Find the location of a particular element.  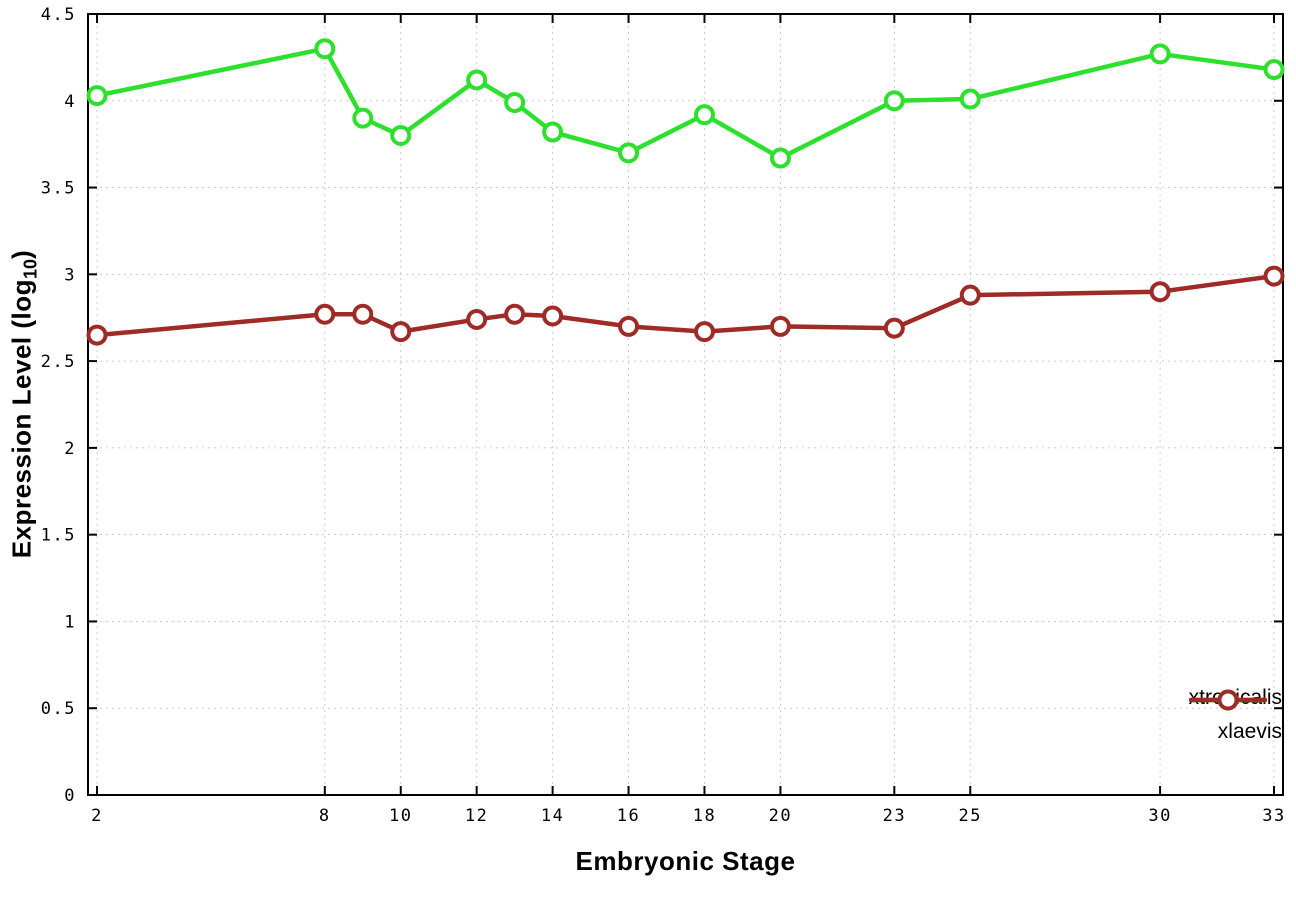

y-tick-label: 2.5 is located at coordinates (58, 362).